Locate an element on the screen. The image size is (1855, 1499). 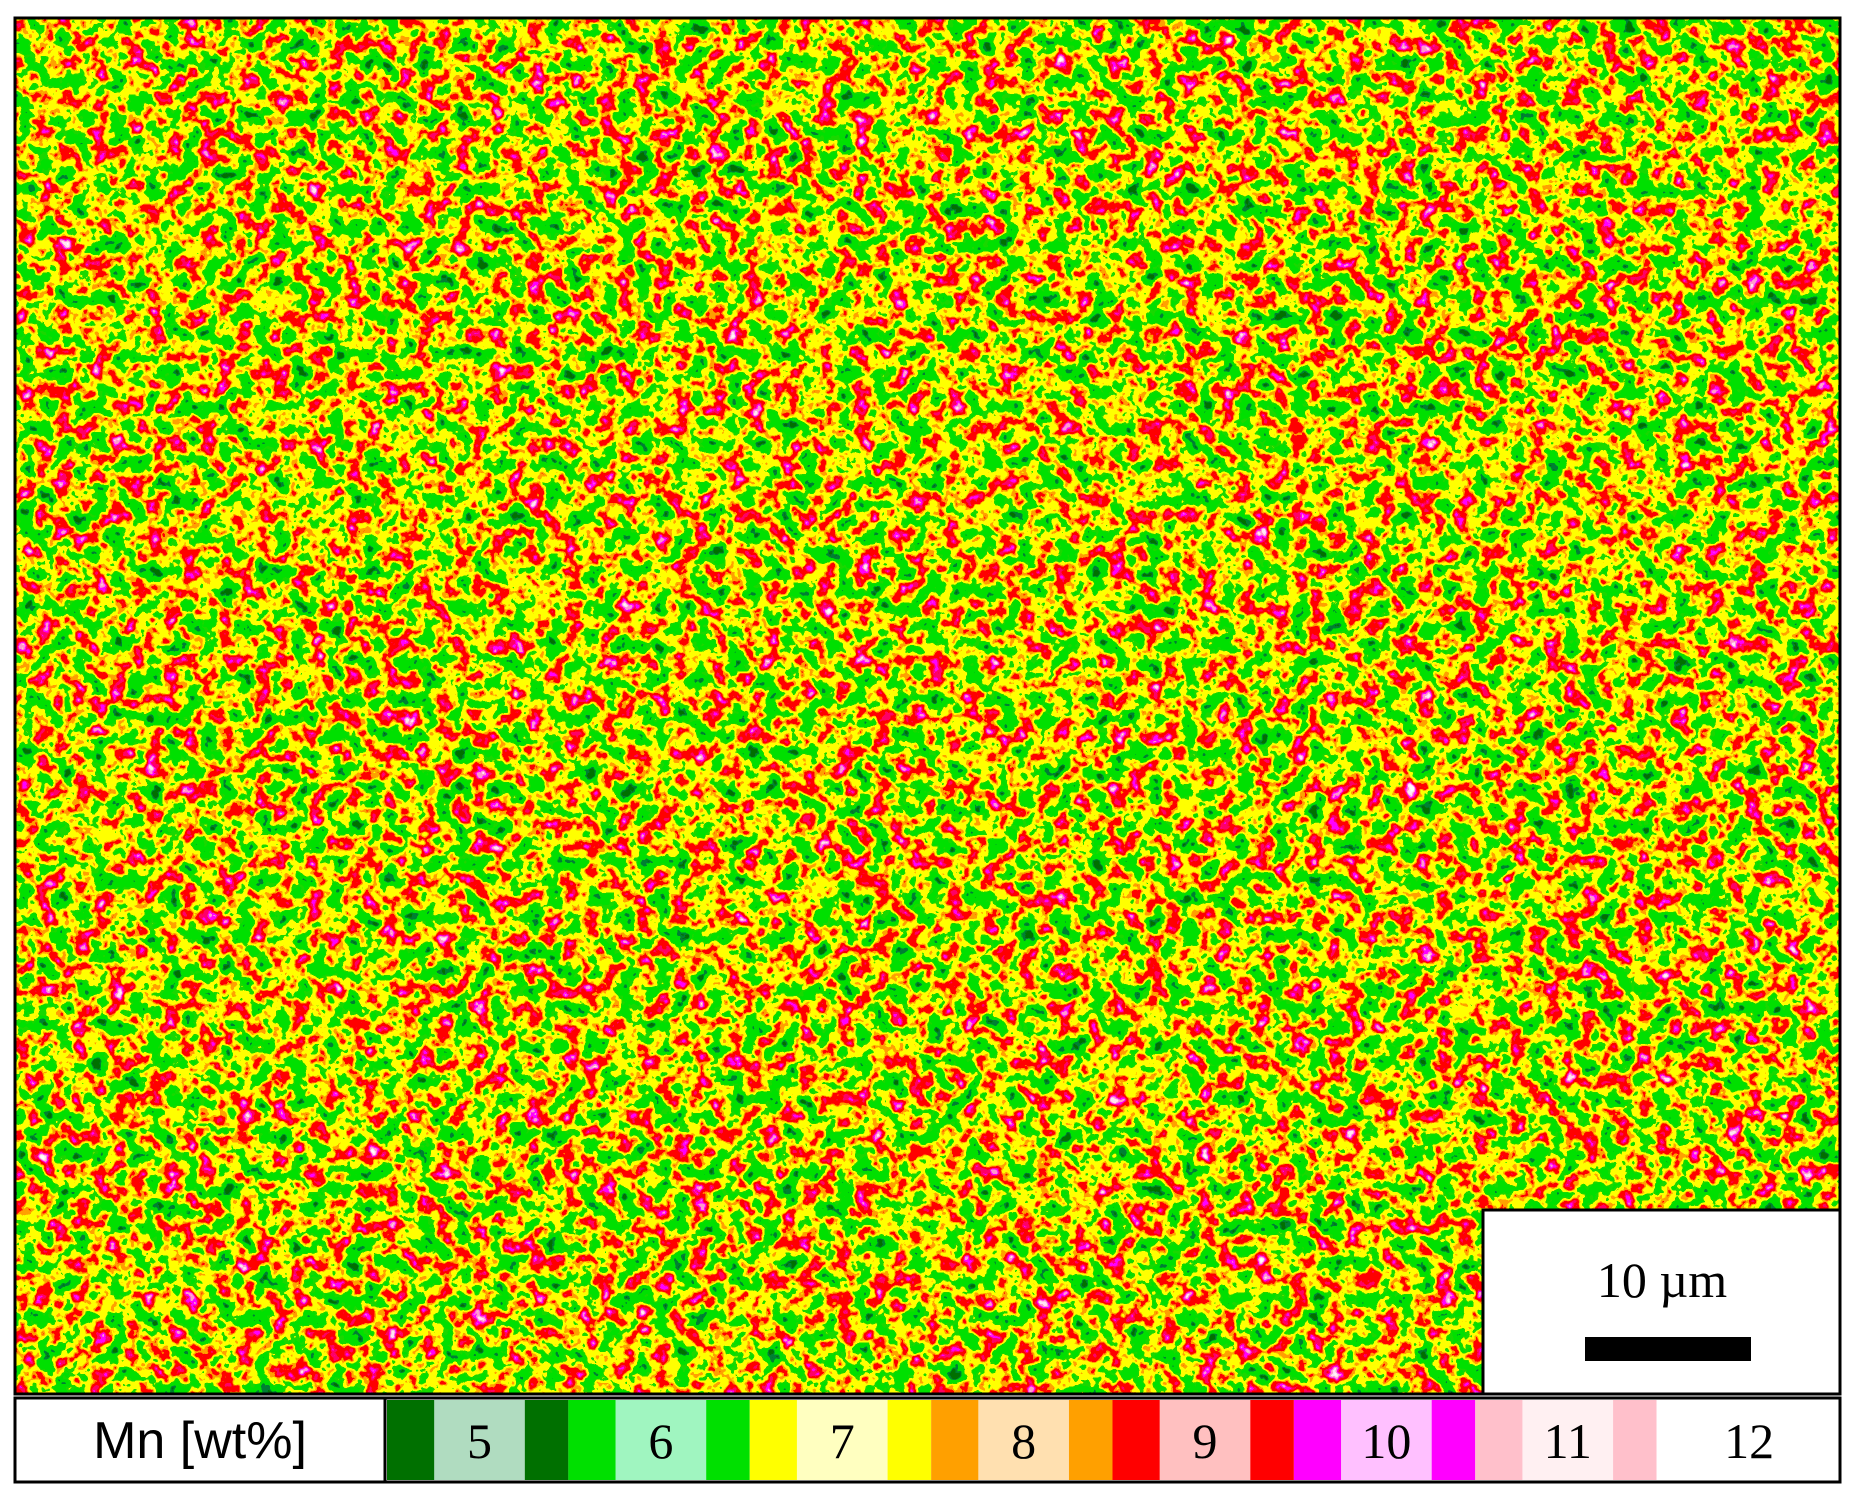
scale-bar is located at coordinates (1668, 1349).